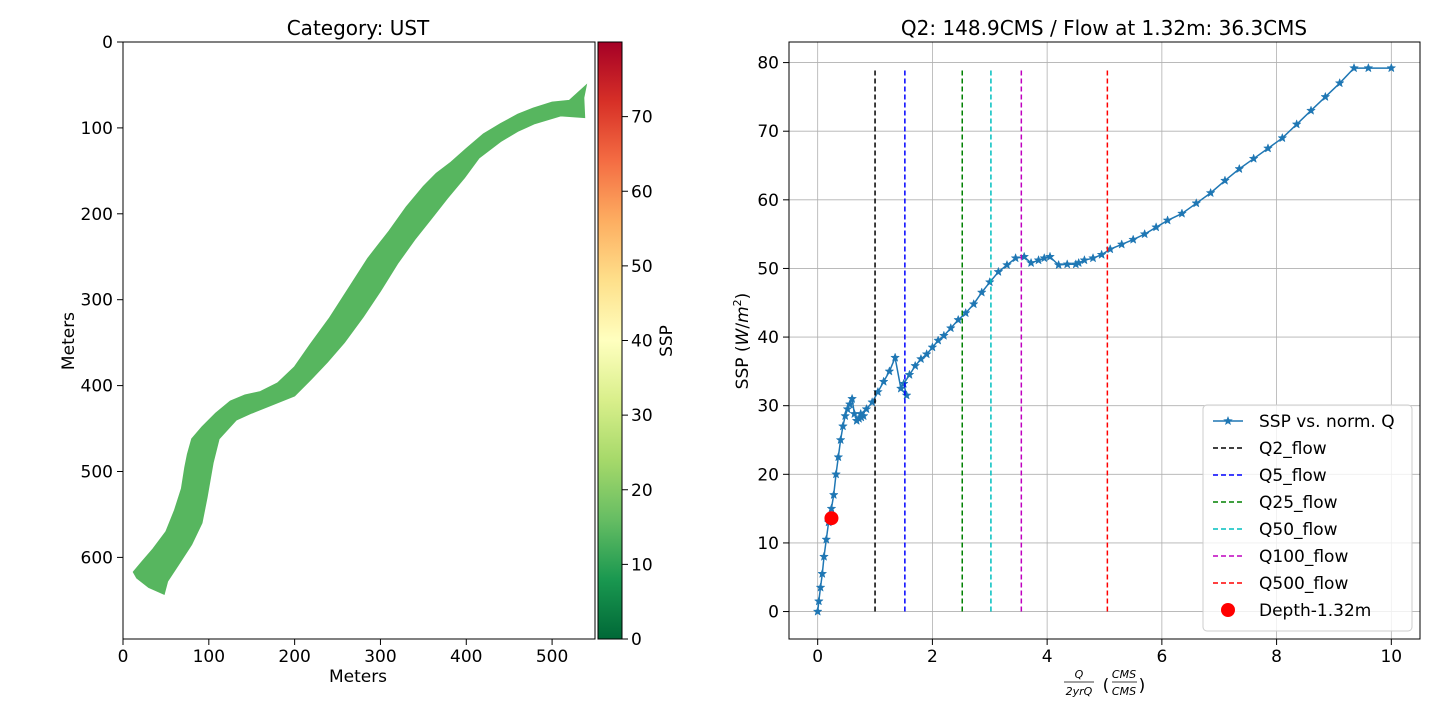 This screenshot has width=1440, height=720. What do you see at coordinates (1124, 674) in the screenshot?
I see `x-label-unit-numerator: CMS` at bounding box center [1124, 674].